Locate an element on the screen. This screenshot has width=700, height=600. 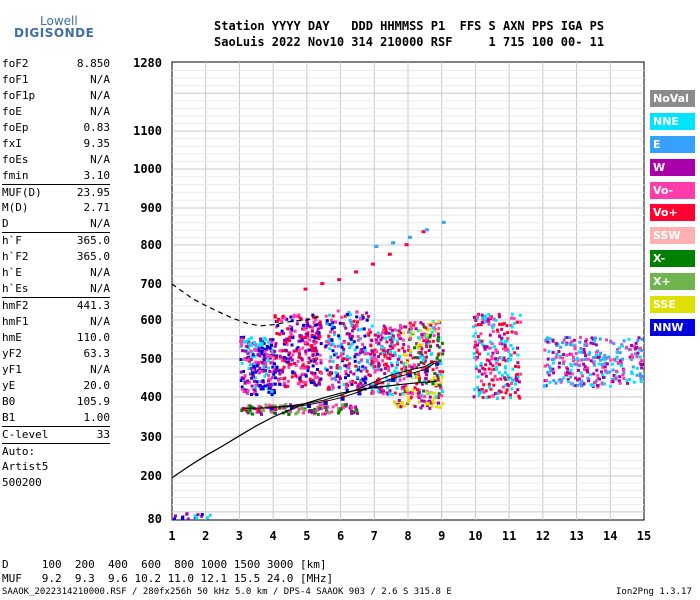
x-tick-label: 8 is located at coordinates (407, 536).